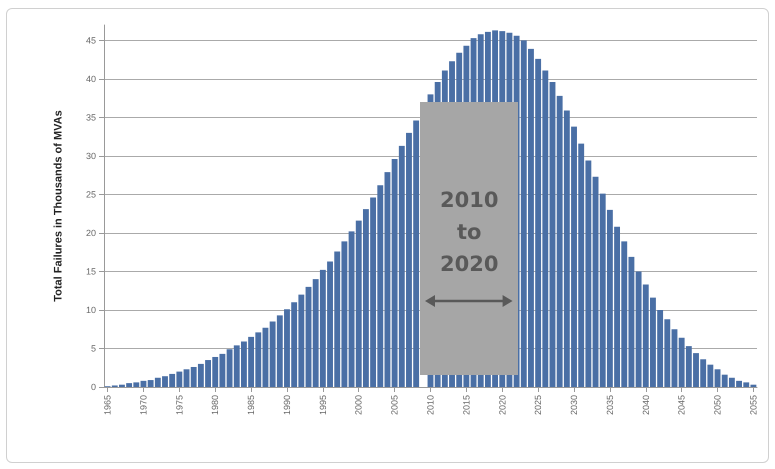  I want to click on y-tick-label: 20, so click(91, 233).